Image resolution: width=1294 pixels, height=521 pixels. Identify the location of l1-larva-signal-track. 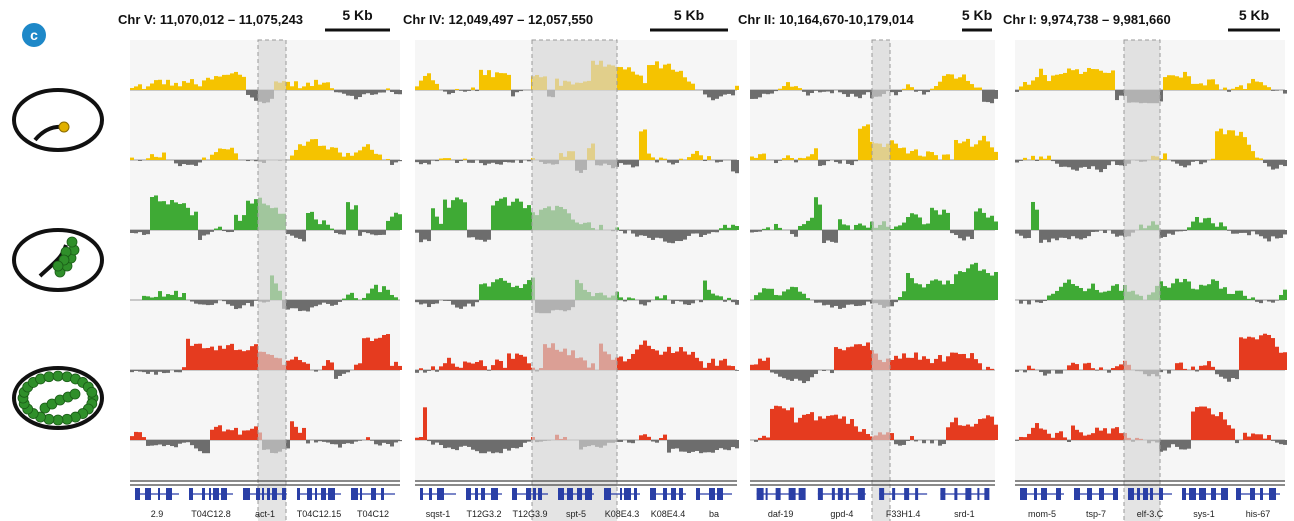
(1151, 357).